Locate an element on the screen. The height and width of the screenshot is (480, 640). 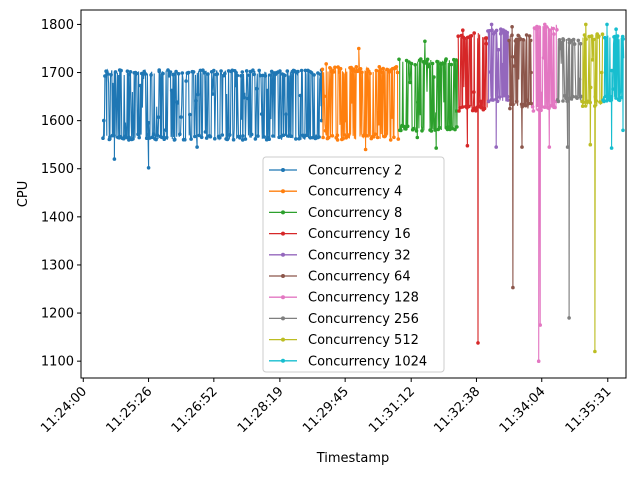
x-tick-label: 11:31:12 is located at coordinates (392, 410).